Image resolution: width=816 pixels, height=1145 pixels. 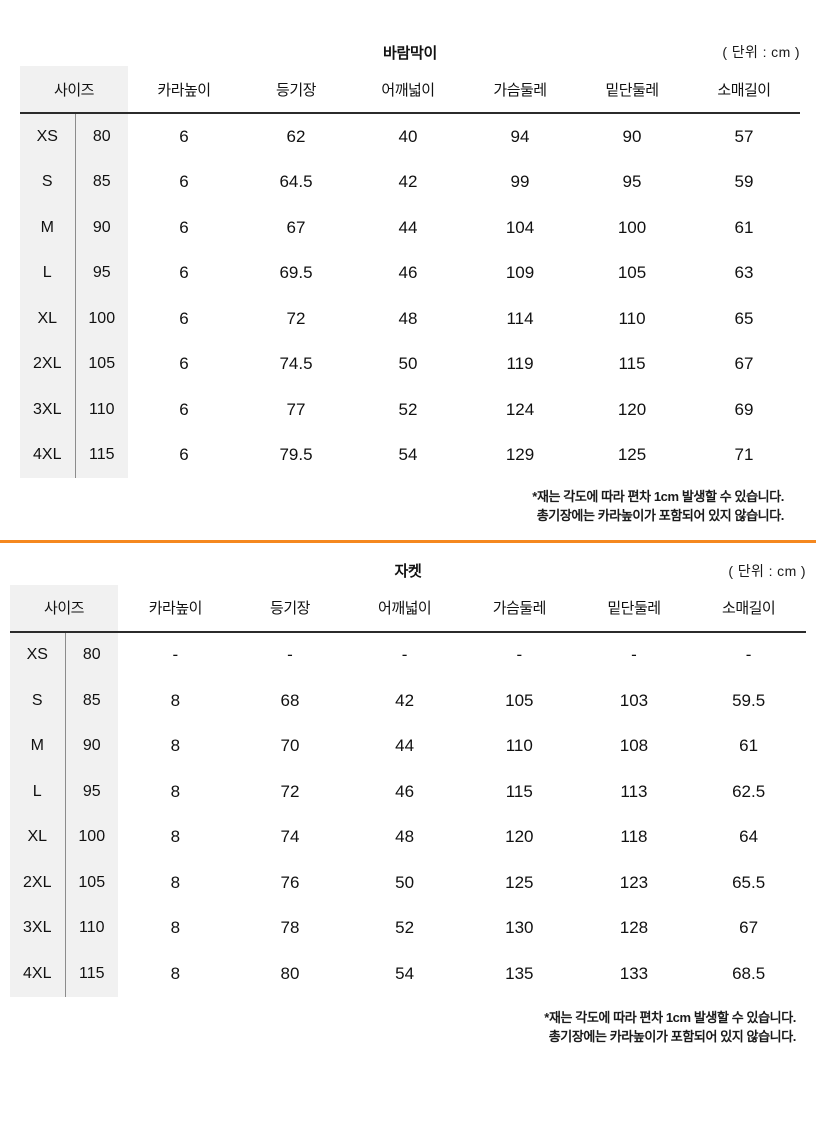 What do you see at coordinates (404, 655) in the screenshot?
I see `cell-shoulder-width: -` at bounding box center [404, 655].